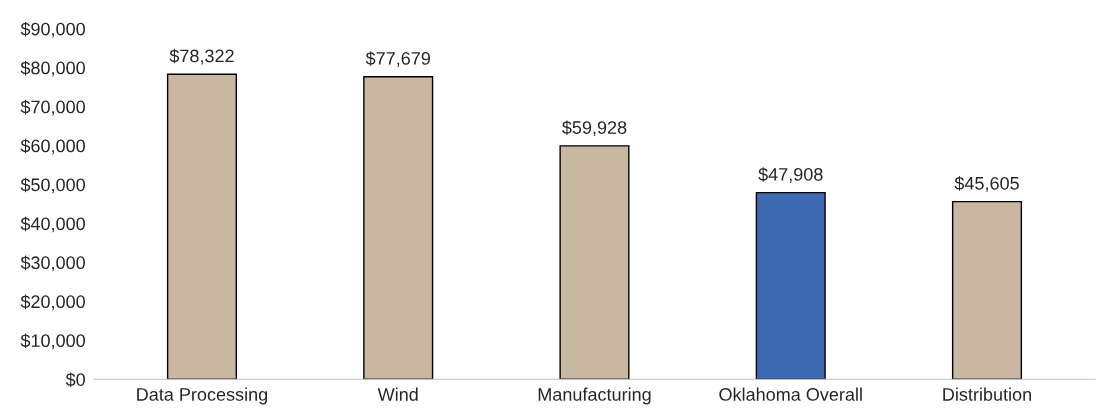  I want to click on y-tick-label: $60,000, so click(52, 146).